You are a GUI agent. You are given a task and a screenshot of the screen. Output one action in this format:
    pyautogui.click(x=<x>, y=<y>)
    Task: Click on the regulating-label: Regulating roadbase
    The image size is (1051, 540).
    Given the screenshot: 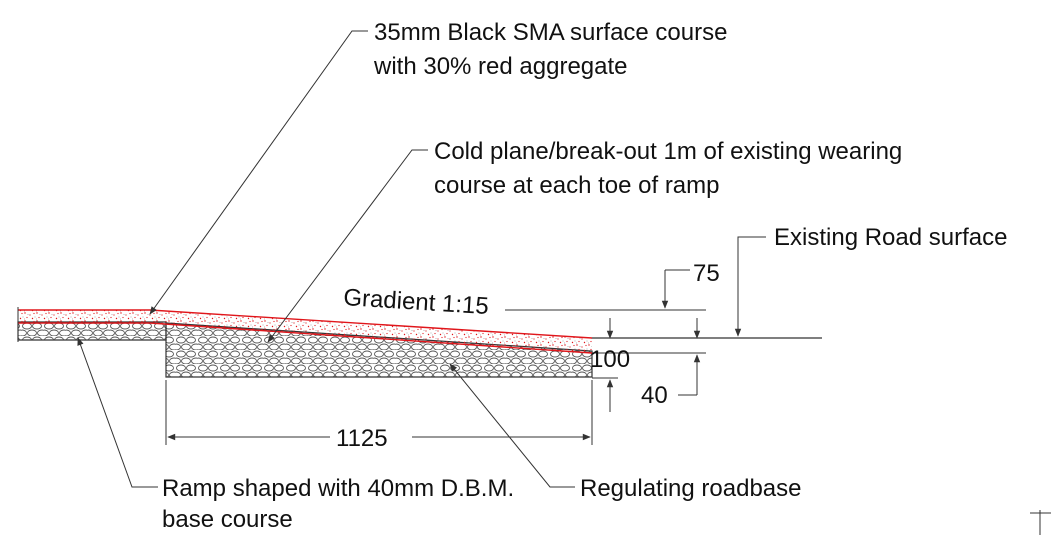 What is the action you would take?
    pyautogui.click(x=691, y=488)
    